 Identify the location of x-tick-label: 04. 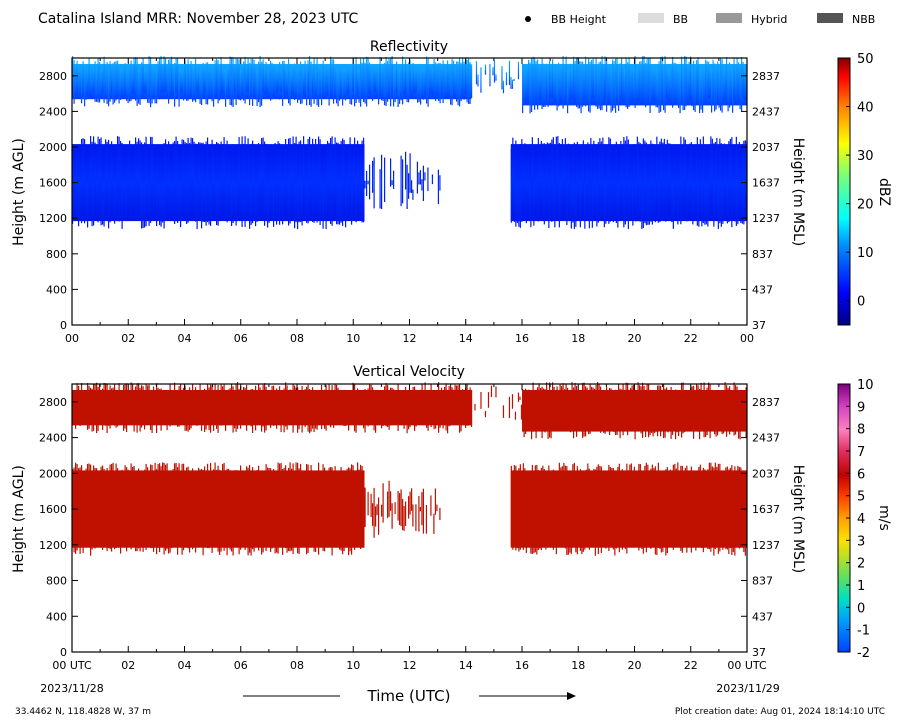
(185, 665).